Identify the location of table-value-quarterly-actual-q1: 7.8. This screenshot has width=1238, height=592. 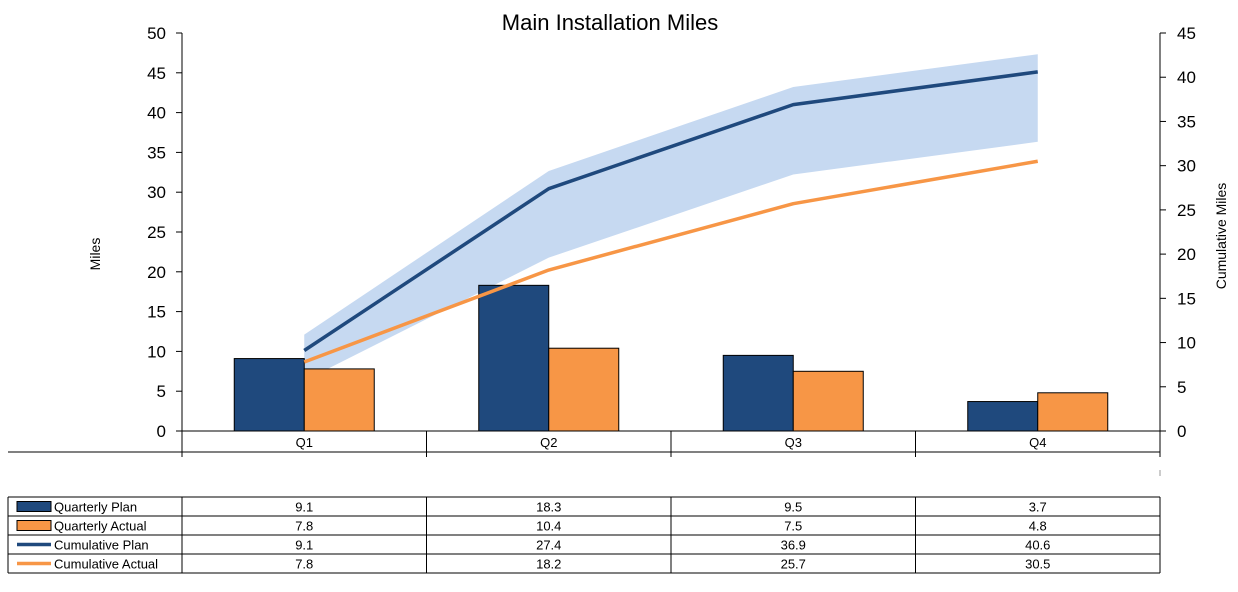
(304, 526).